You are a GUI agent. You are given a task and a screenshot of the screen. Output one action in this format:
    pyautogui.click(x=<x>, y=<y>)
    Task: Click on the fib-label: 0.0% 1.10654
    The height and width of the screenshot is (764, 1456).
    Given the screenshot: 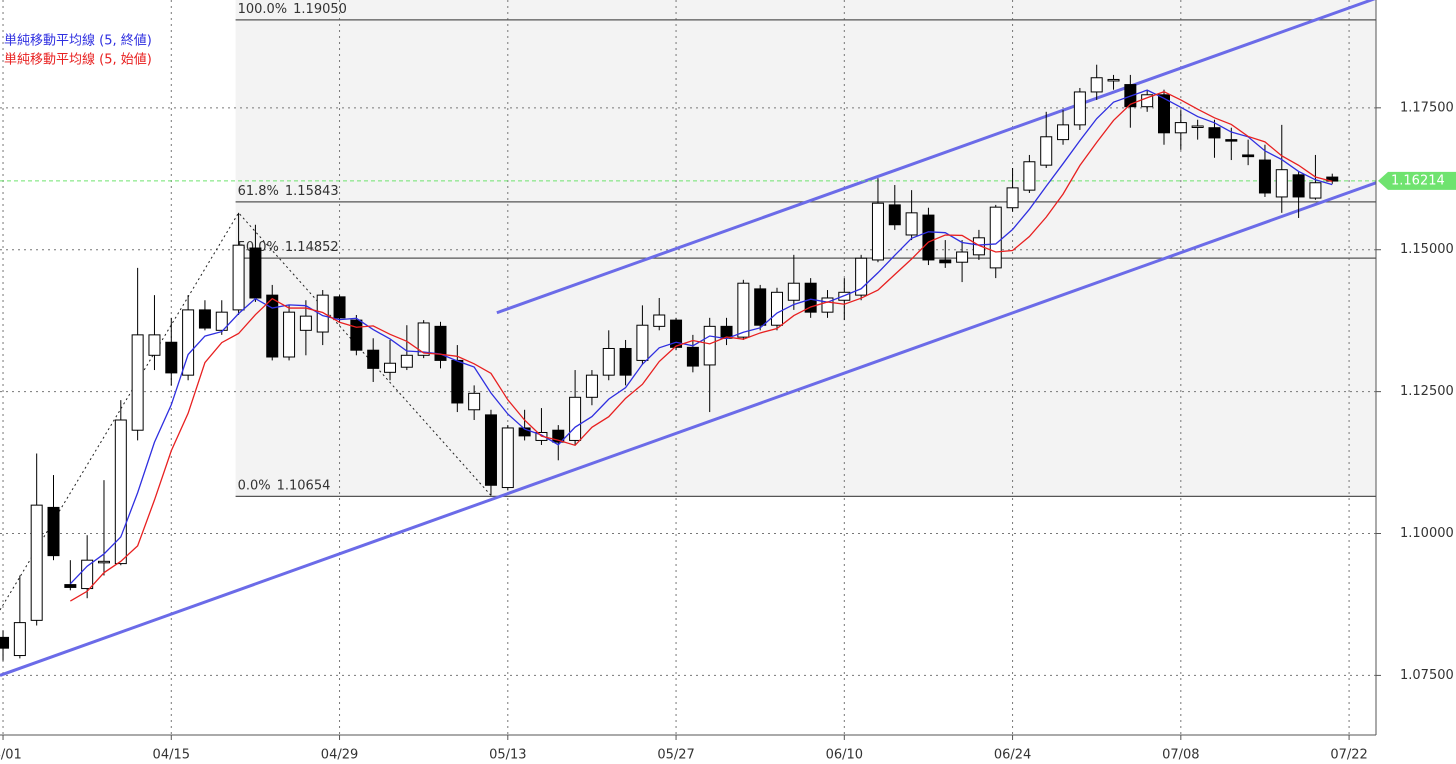 What is the action you would take?
    pyautogui.click(x=284, y=485)
    